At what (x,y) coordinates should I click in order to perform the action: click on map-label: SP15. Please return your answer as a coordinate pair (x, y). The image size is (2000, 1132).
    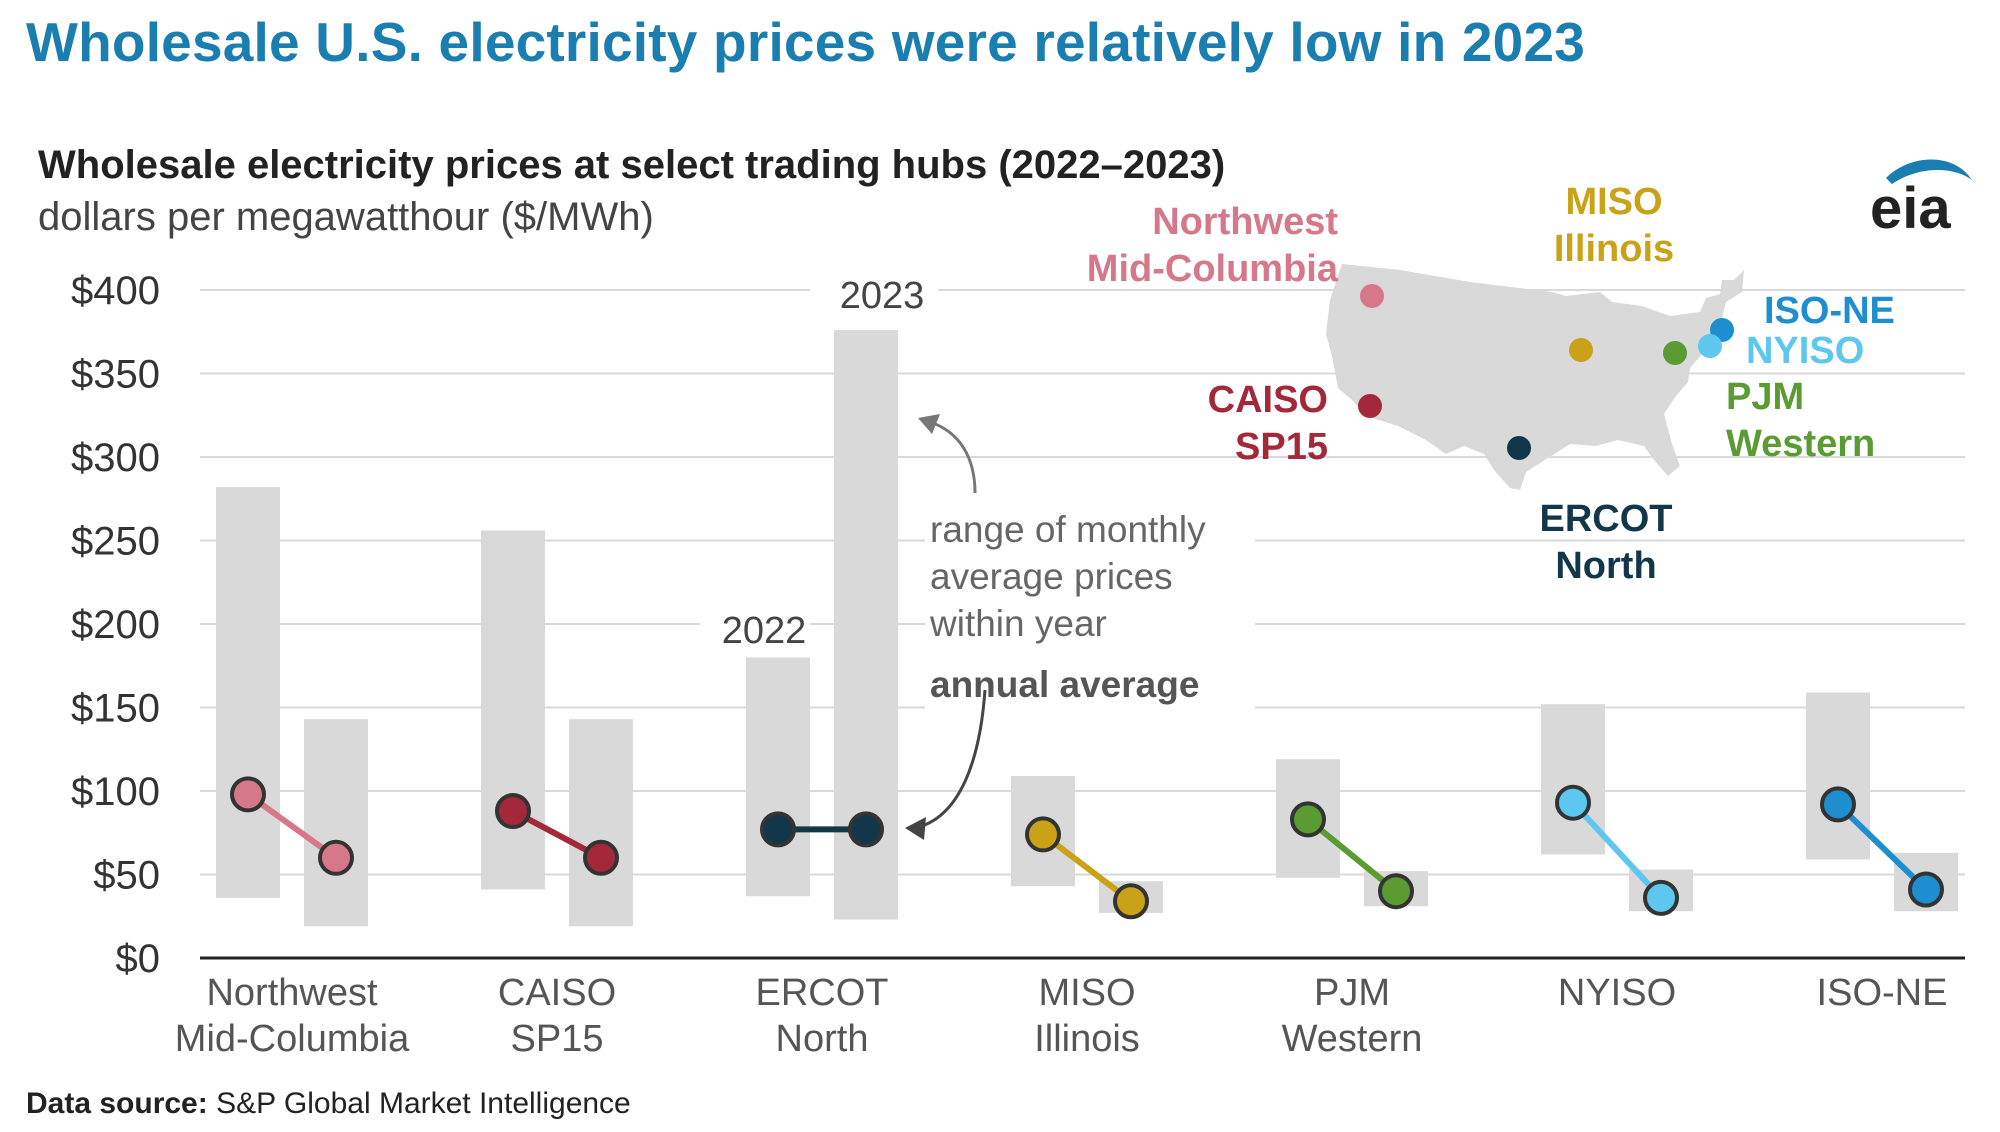
    Looking at the image, I should click on (1281, 447).